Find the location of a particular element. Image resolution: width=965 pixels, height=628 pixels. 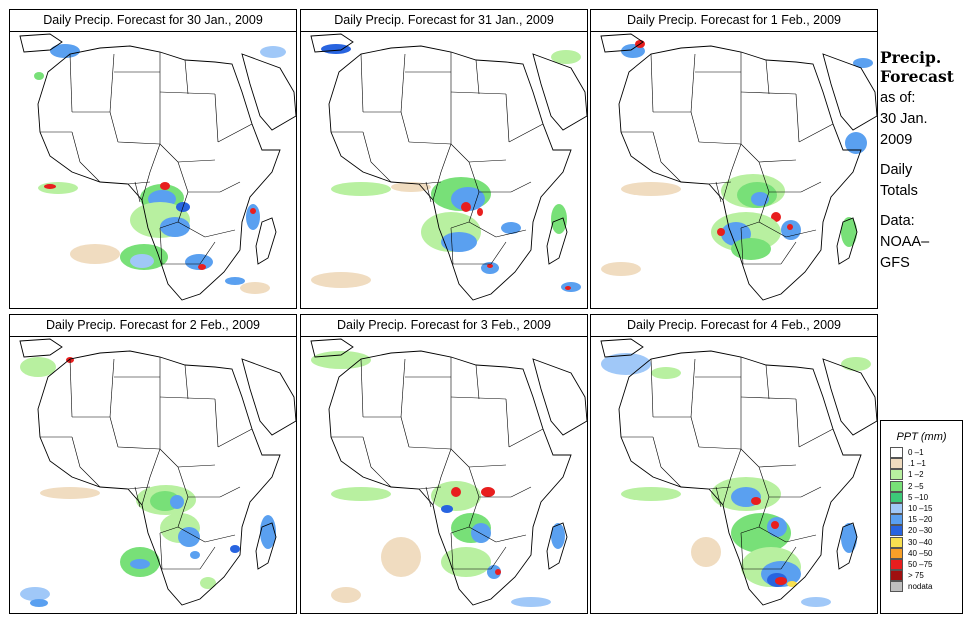

panel-title: Daily Precip. Forecast for 30 Jan., 2009 is located at coordinates (153, 20).